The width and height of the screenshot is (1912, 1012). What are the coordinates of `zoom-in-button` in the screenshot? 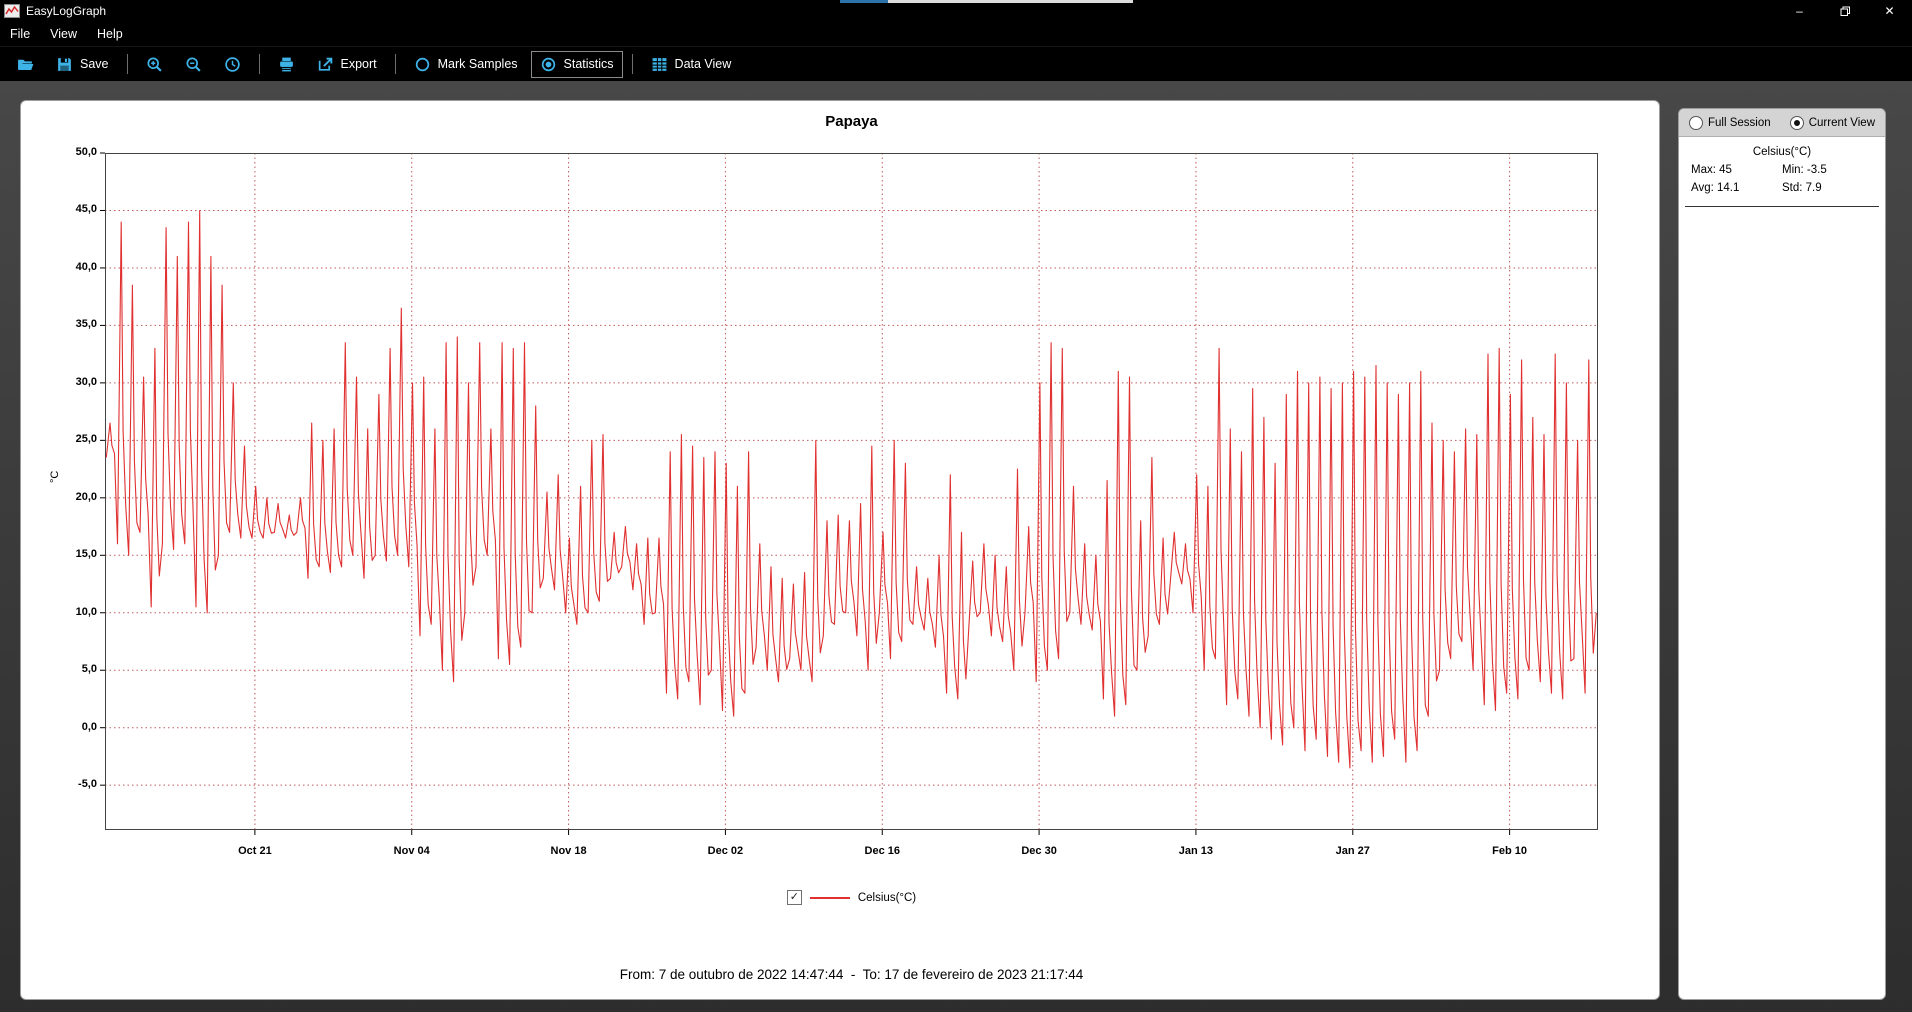 It's located at (154, 64).